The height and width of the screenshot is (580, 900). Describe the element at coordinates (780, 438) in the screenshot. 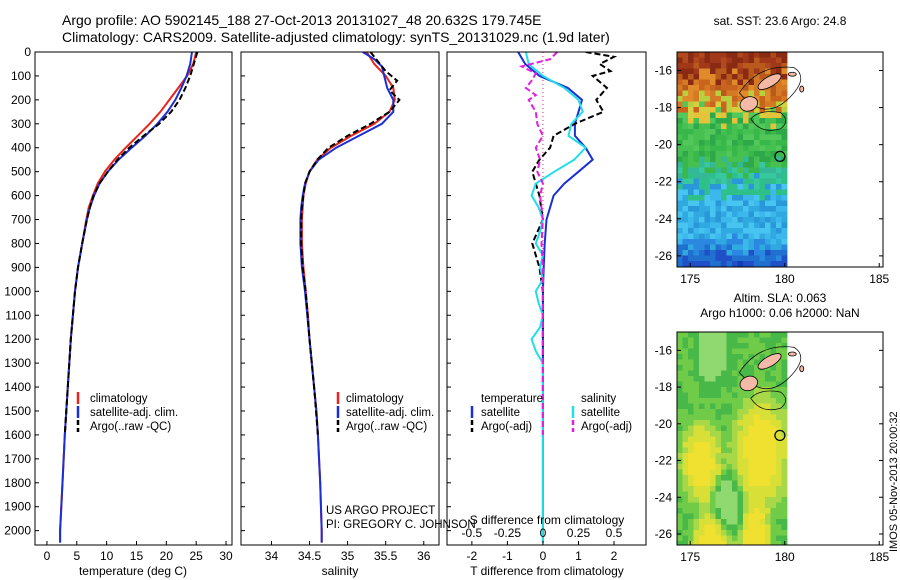

I see `sla-map-frame` at that location.